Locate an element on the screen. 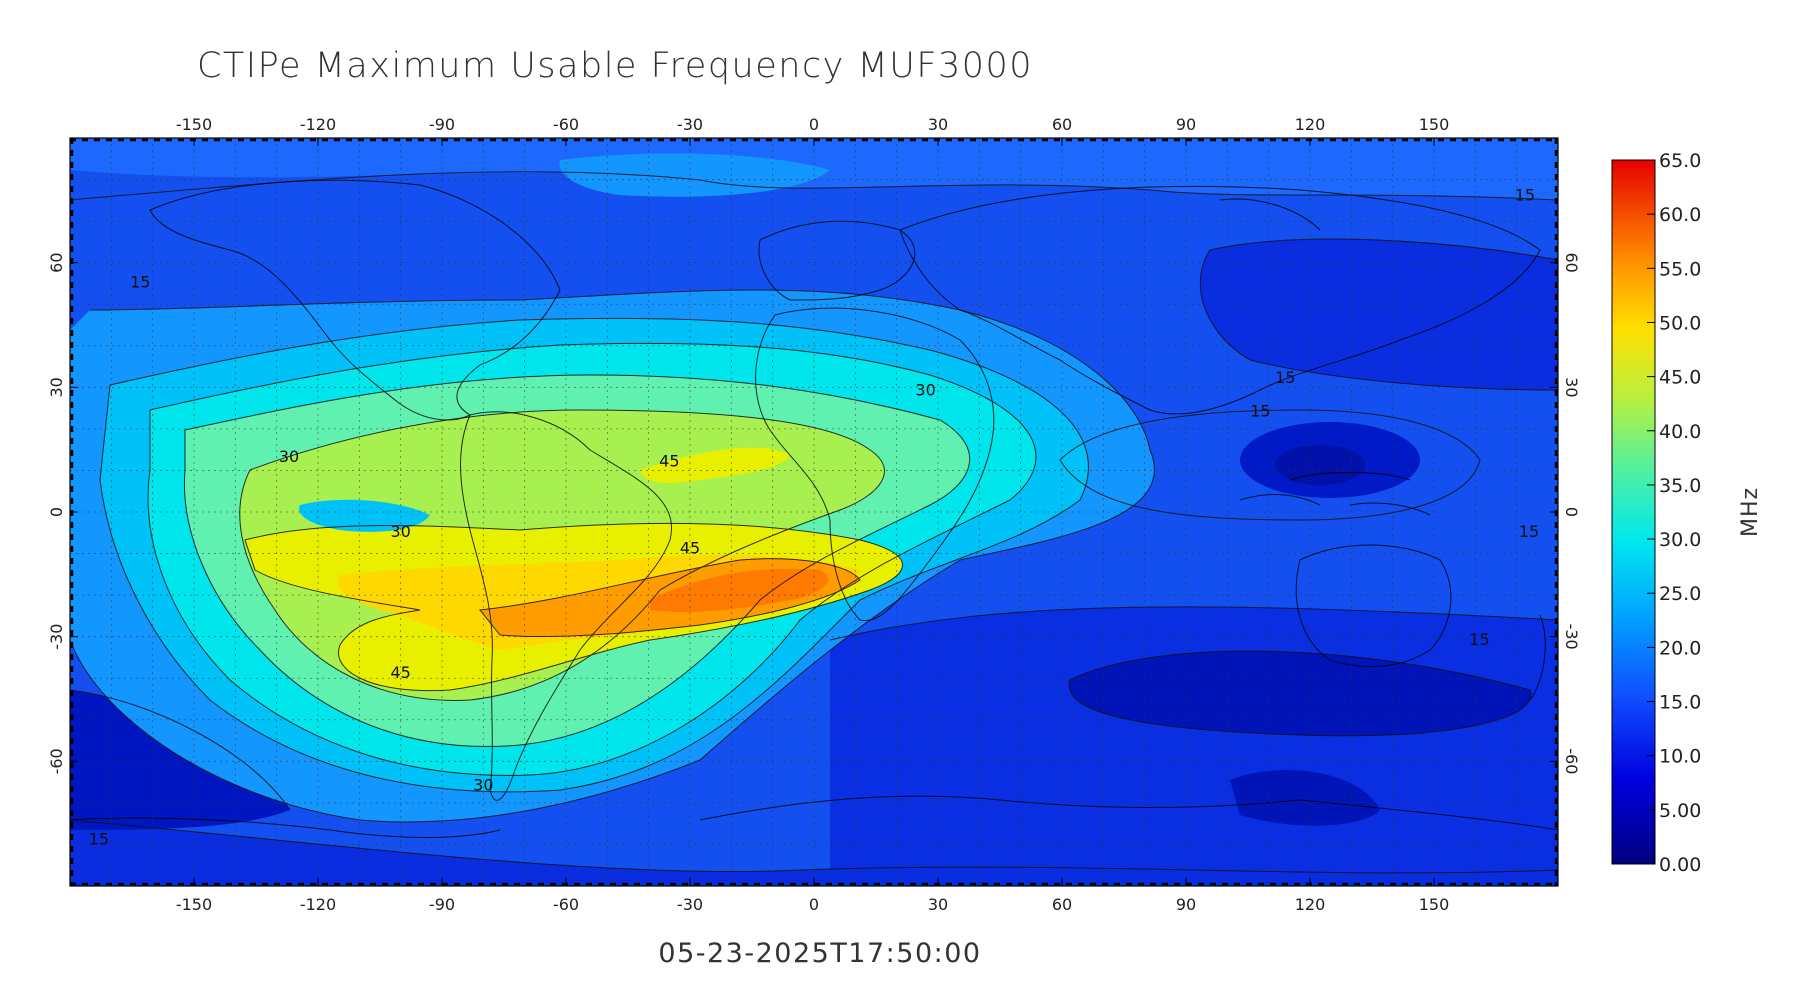  colorbar-tick-label: 20.0 is located at coordinates (1680, 648).